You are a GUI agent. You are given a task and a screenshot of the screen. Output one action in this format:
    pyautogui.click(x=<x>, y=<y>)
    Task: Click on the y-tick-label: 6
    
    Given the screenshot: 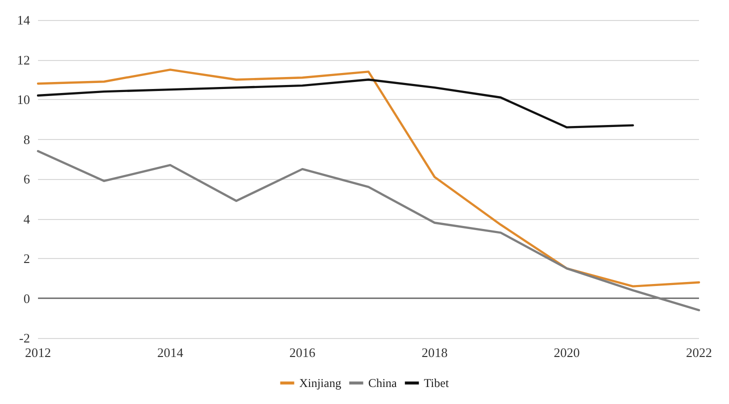 What is the action you would take?
    pyautogui.click(x=27, y=179)
    